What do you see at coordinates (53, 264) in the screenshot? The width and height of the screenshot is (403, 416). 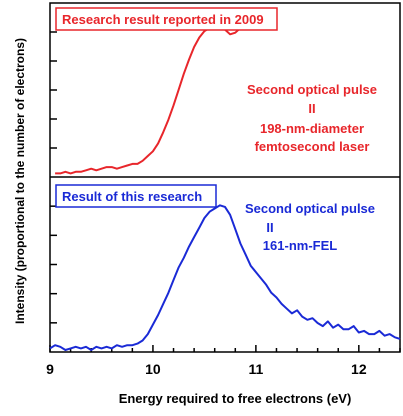 I see `y-ticks-bottom` at bounding box center [53, 264].